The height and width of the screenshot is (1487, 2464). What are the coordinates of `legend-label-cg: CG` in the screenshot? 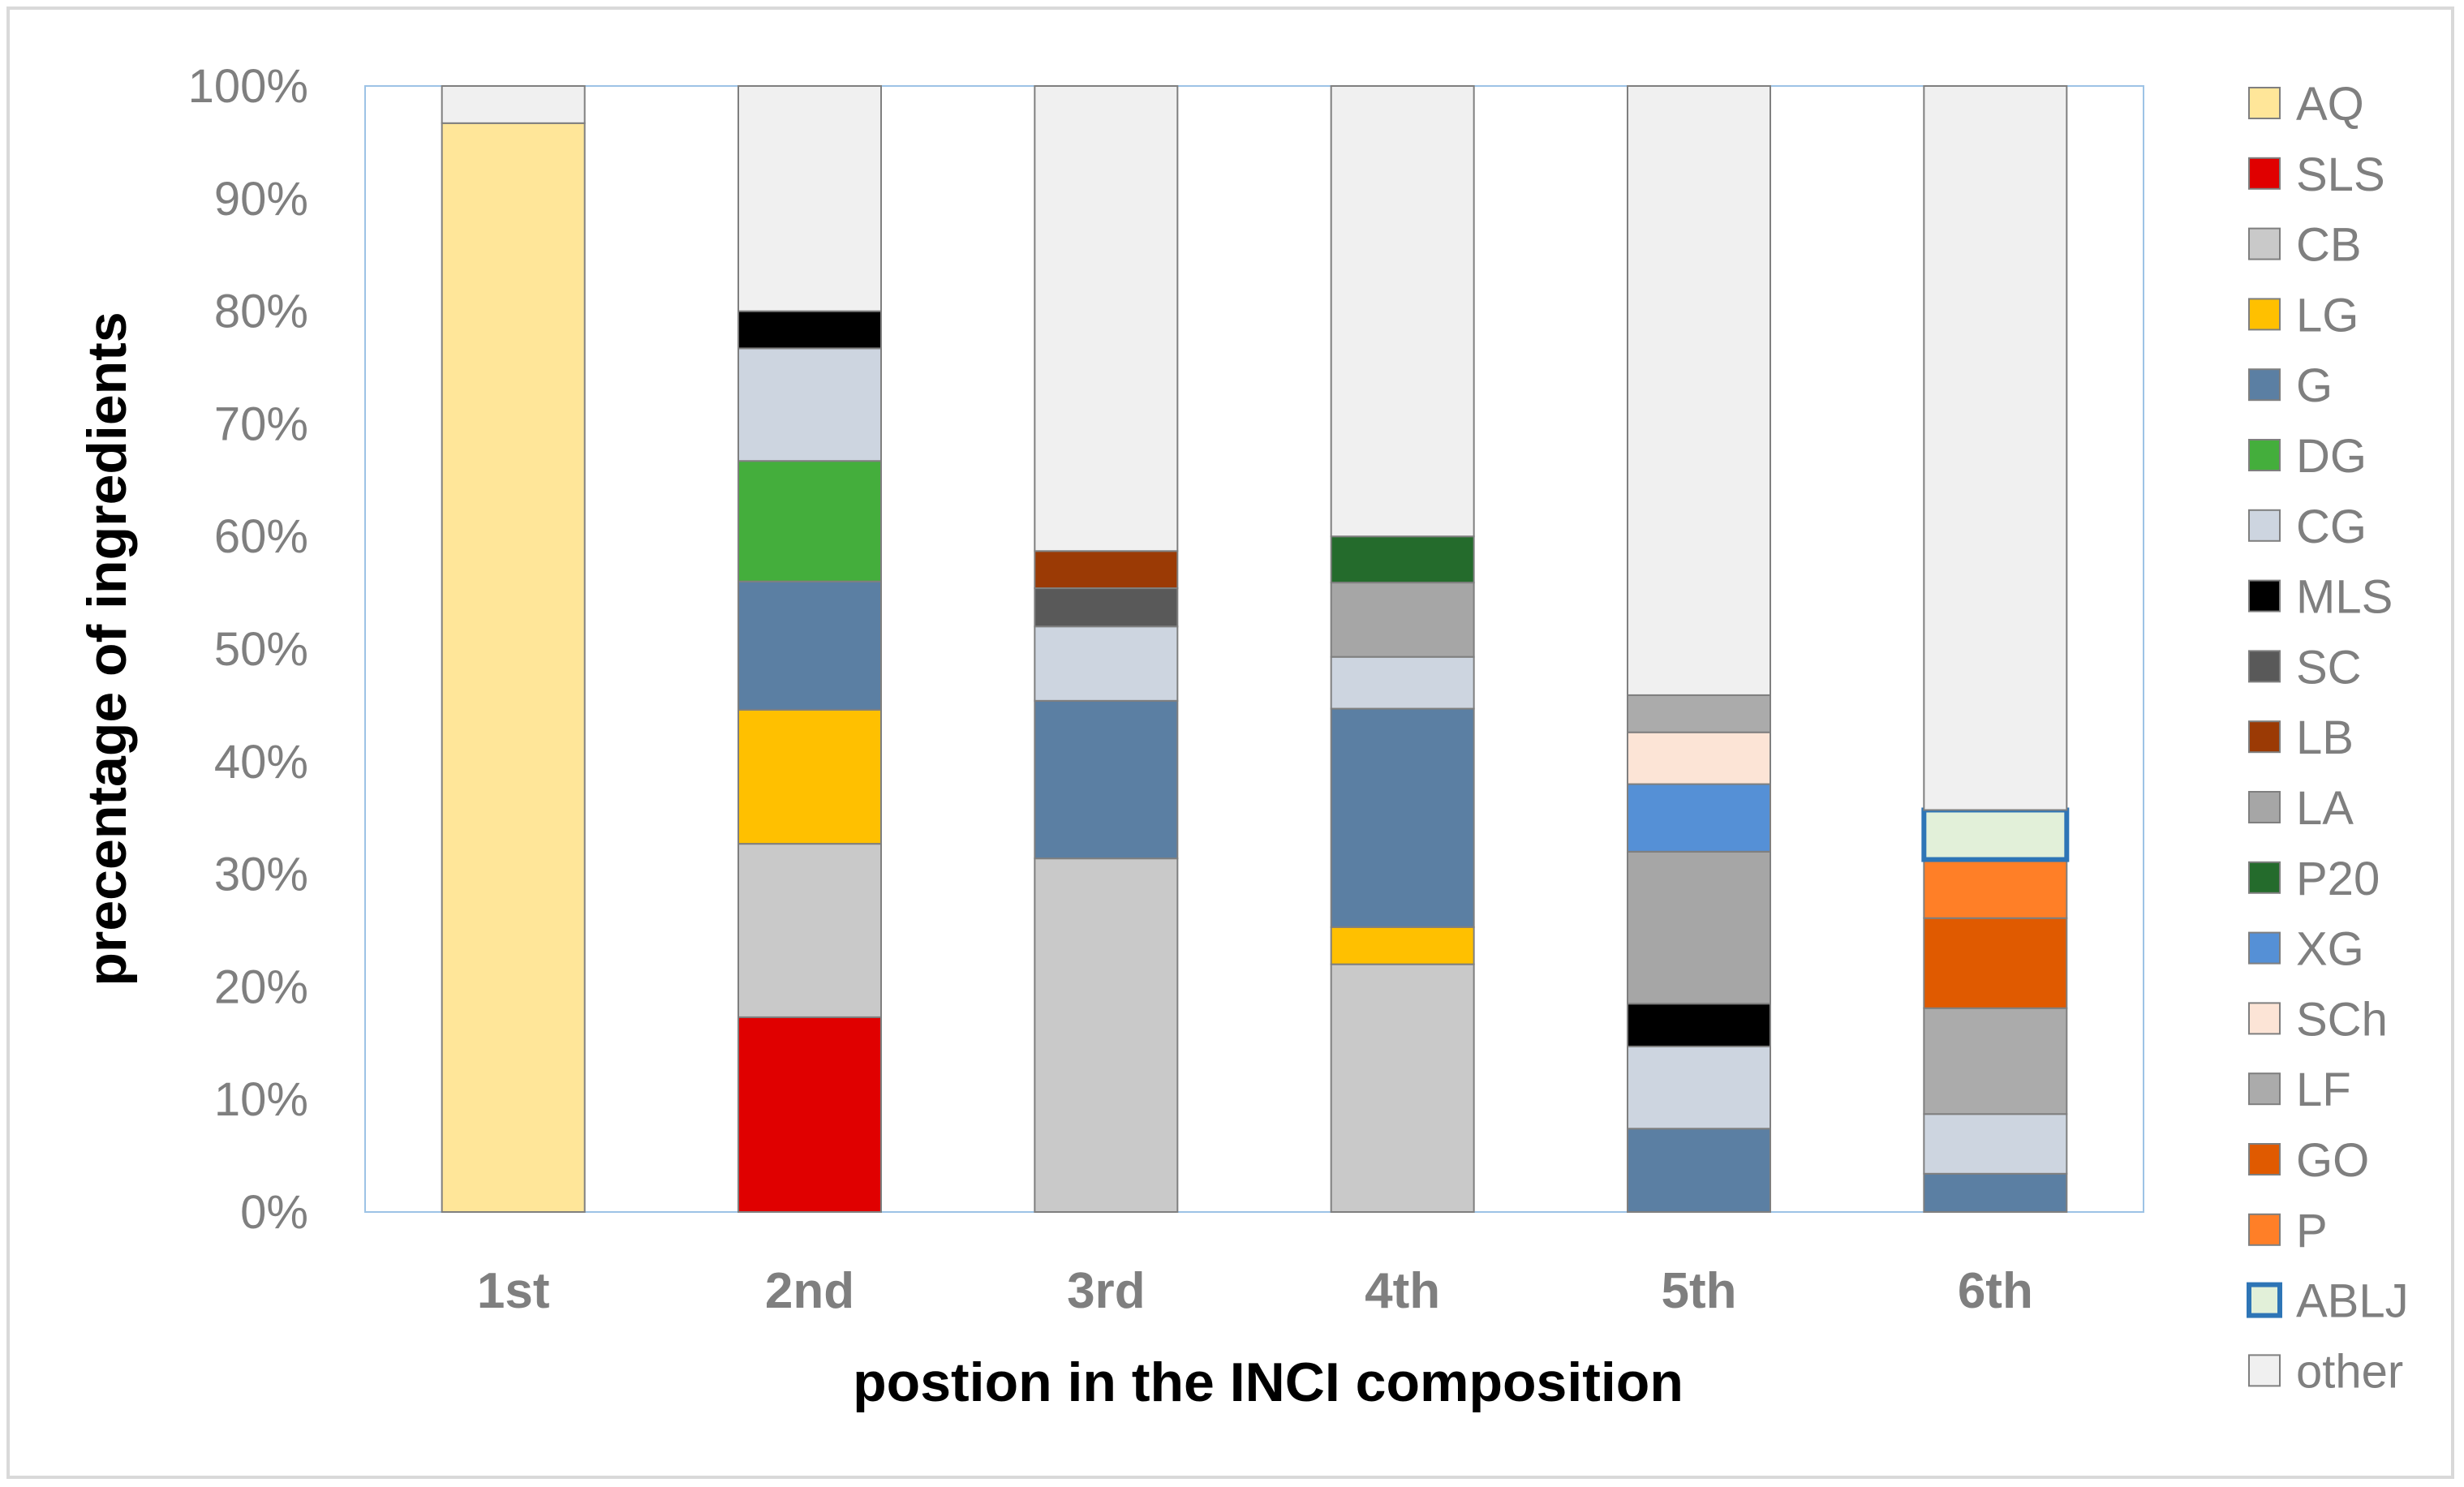 It's located at (2331, 527).